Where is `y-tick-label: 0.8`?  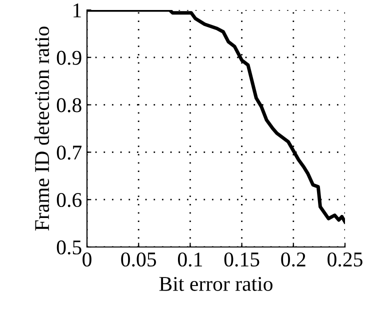 y-tick-label: 0.8 is located at coordinates (69, 105).